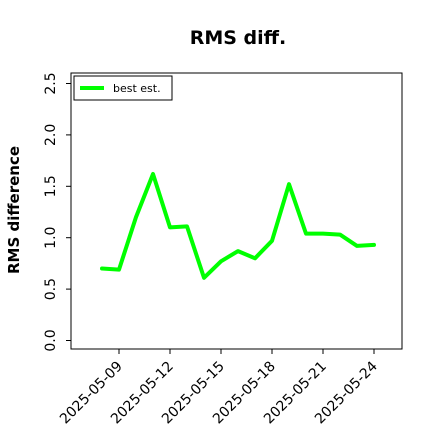 The image size is (440, 440). What do you see at coordinates (51, 340) in the screenshot?
I see `y-tick-label: 0.0` at bounding box center [51, 340].